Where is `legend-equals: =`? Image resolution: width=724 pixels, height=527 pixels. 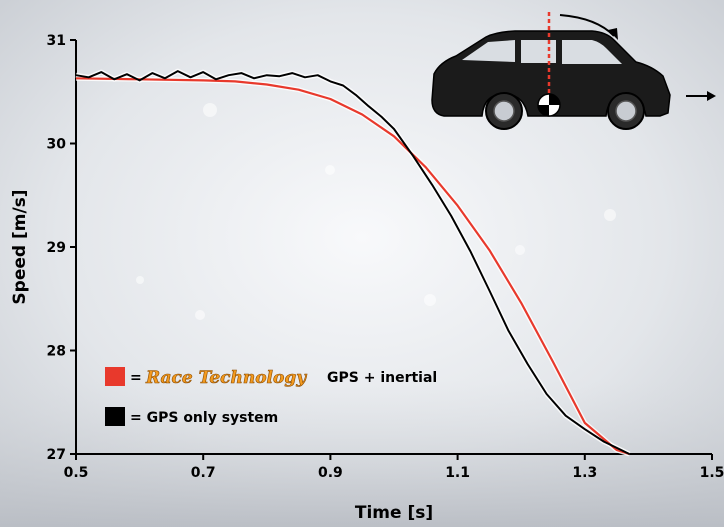
legend-equals: = is located at coordinates (136, 378).